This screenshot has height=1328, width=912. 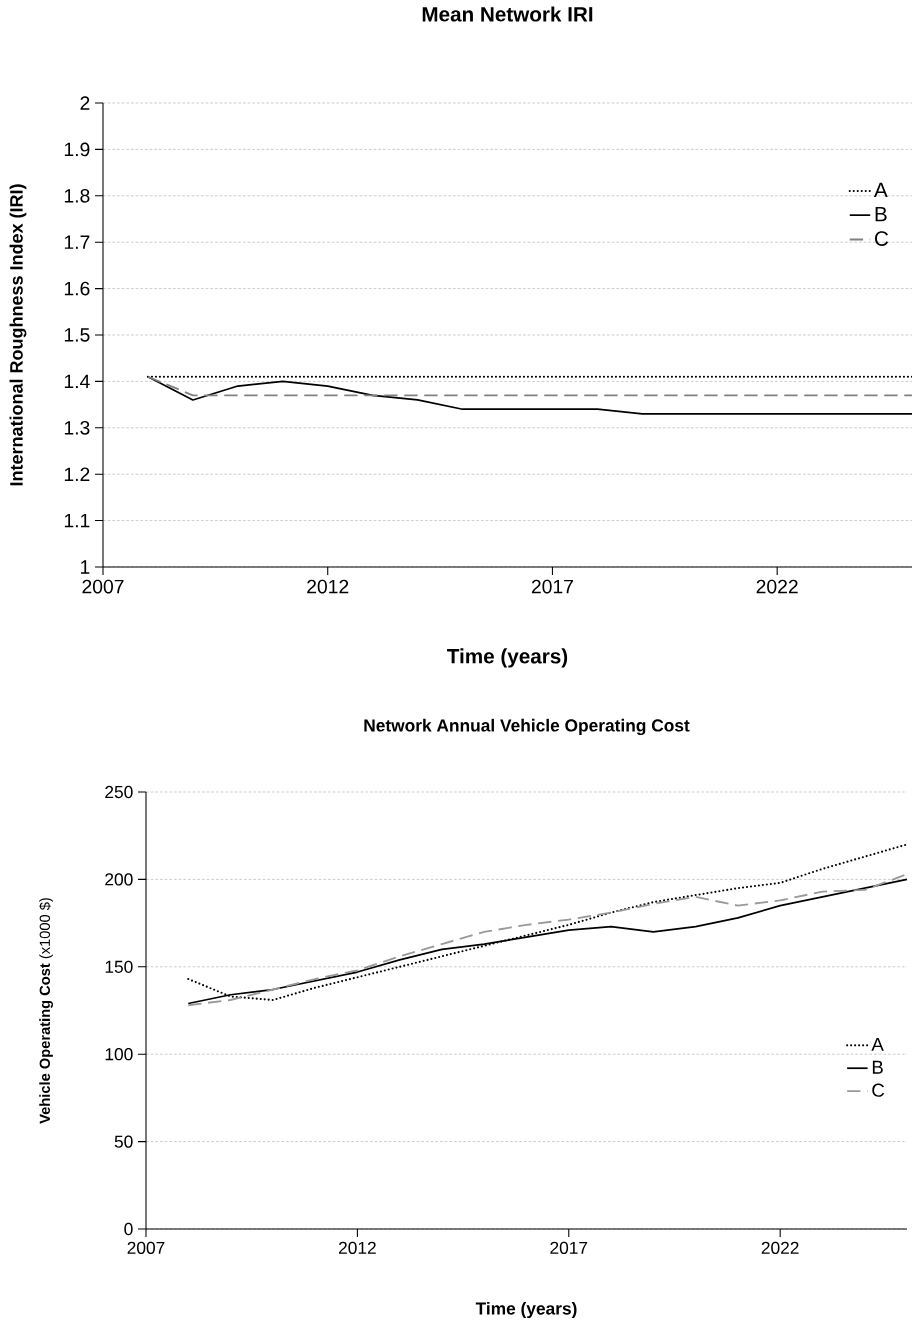 What do you see at coordinates (128, 1229) in the screenshot?
I see `y-tick-label: 0` at bounding box center [128, 1229].